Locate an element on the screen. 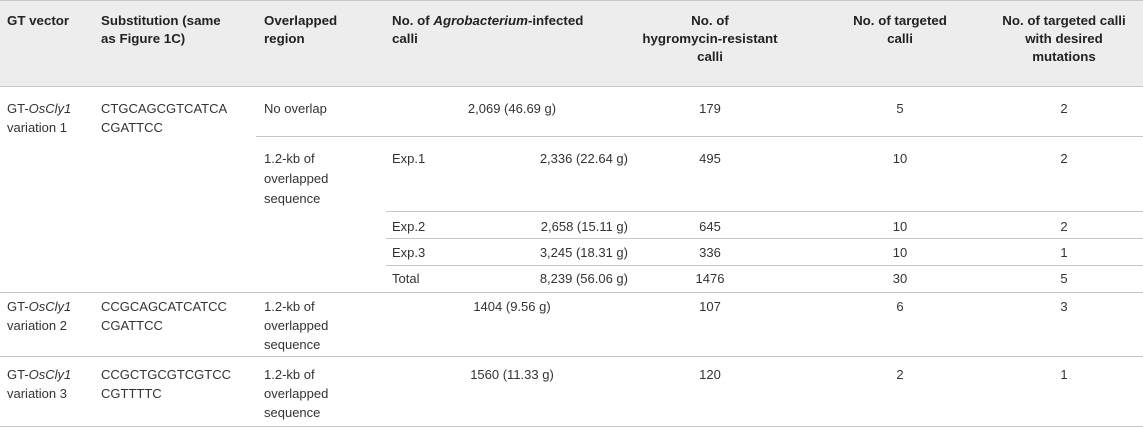 This screenshot has width=1143, height=427. substitution-2-line1: CCGCAGCATCATCC is located at coordinates (164, 306).